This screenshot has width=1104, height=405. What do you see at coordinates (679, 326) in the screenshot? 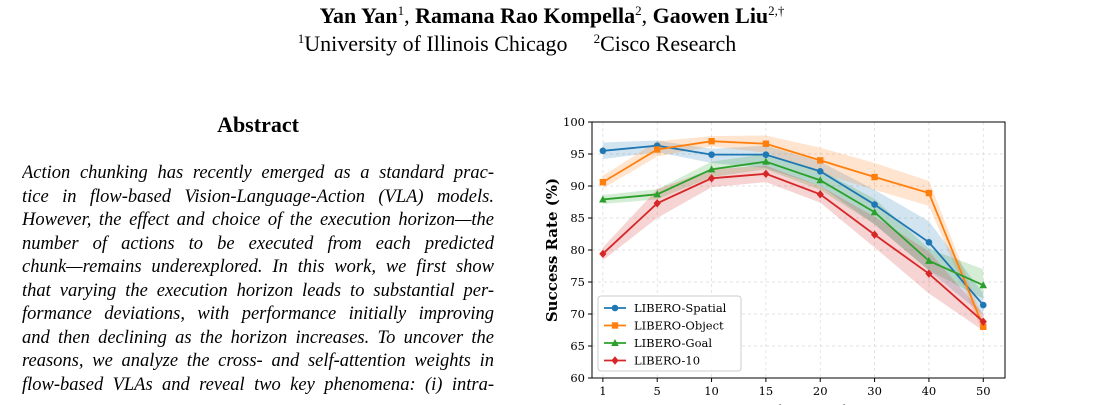
I see `legend-entry: LIBERO-Object` at bounding box center [679, 326].